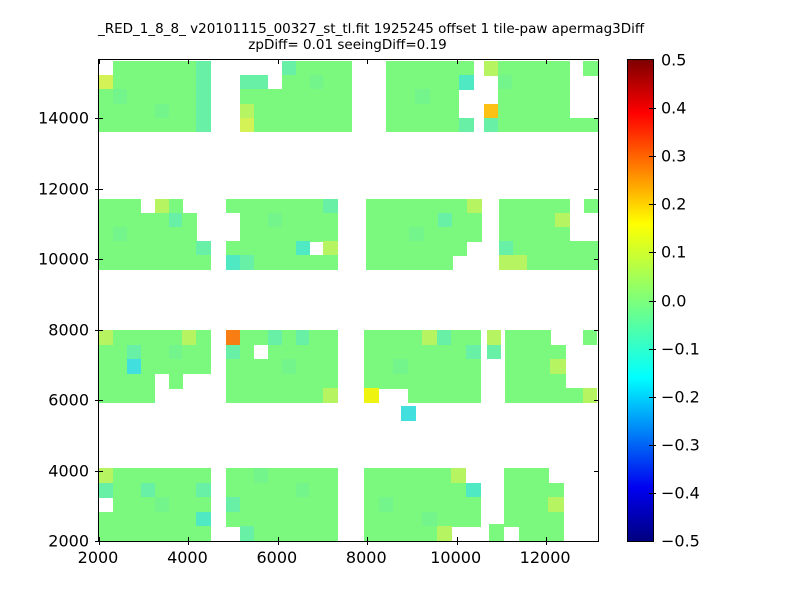 This screenshot has height=600, width=800. Describe the element at coordinates (545, 557) in the screenshot. I see `x-tick-label: 12000` at that location.